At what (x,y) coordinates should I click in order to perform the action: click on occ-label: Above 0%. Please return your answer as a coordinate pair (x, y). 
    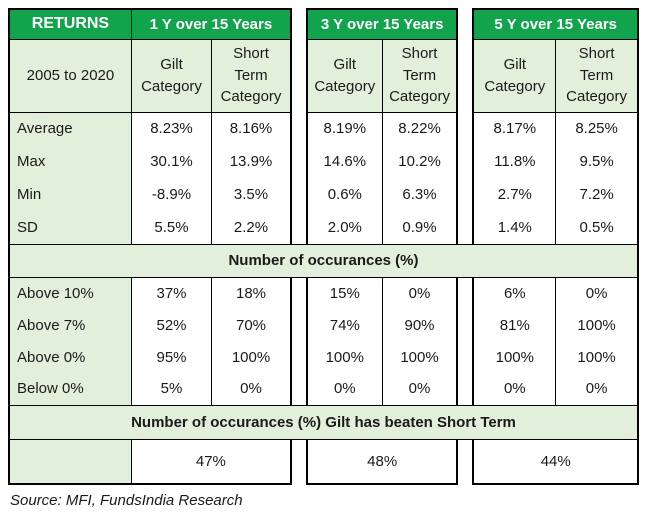
    Looking at the image, I should click on (69, 357).